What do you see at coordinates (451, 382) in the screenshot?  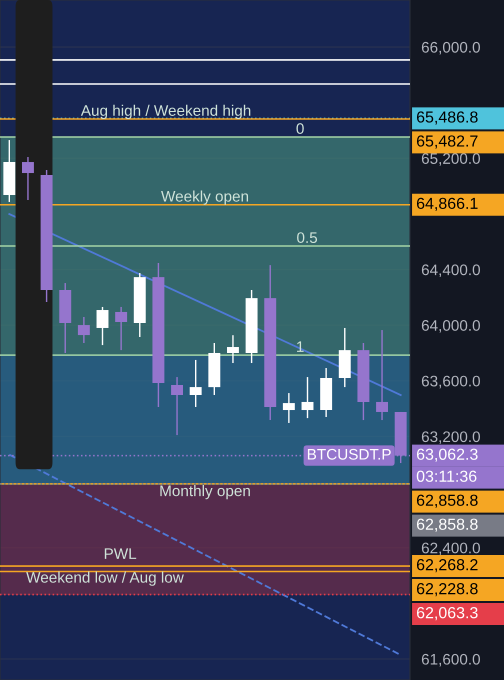 I see `y-tick-label: 63,600.0` at bounding box center [451, 382].